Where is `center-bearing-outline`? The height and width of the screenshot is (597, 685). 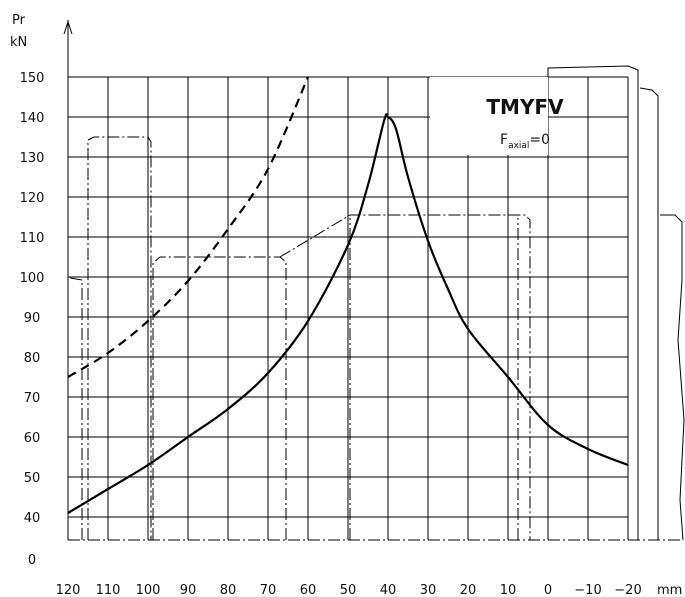 center-bearing-outline is located at coordinates (219, 398).